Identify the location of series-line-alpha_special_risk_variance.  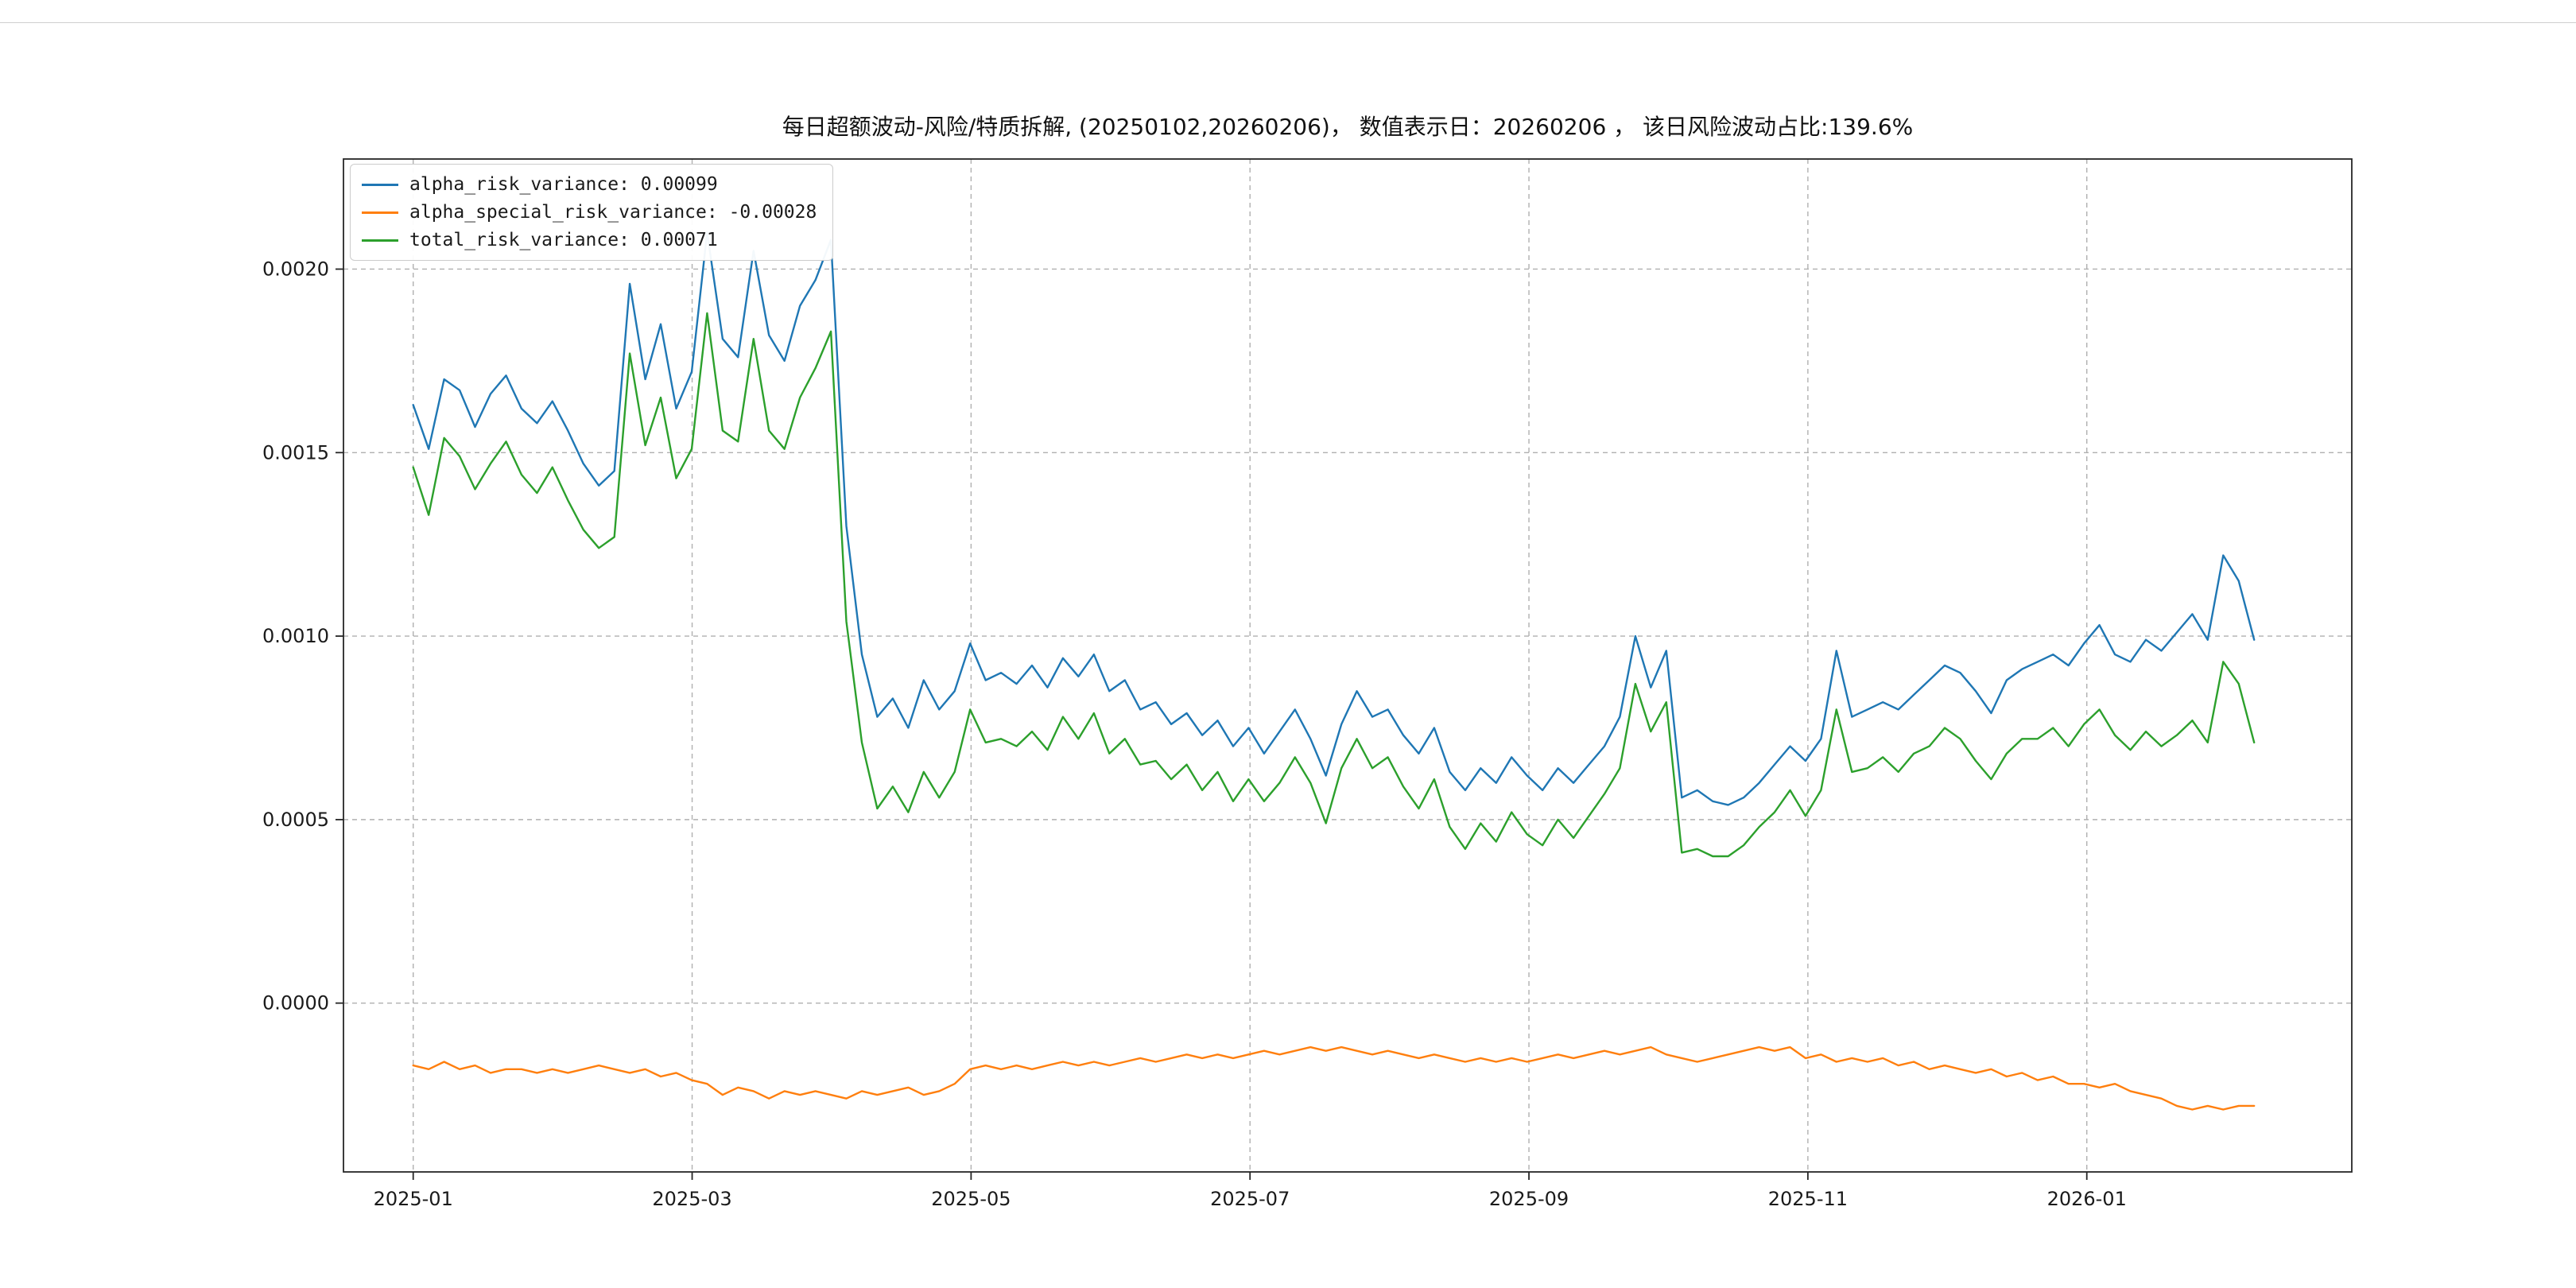
(1334, 1079).